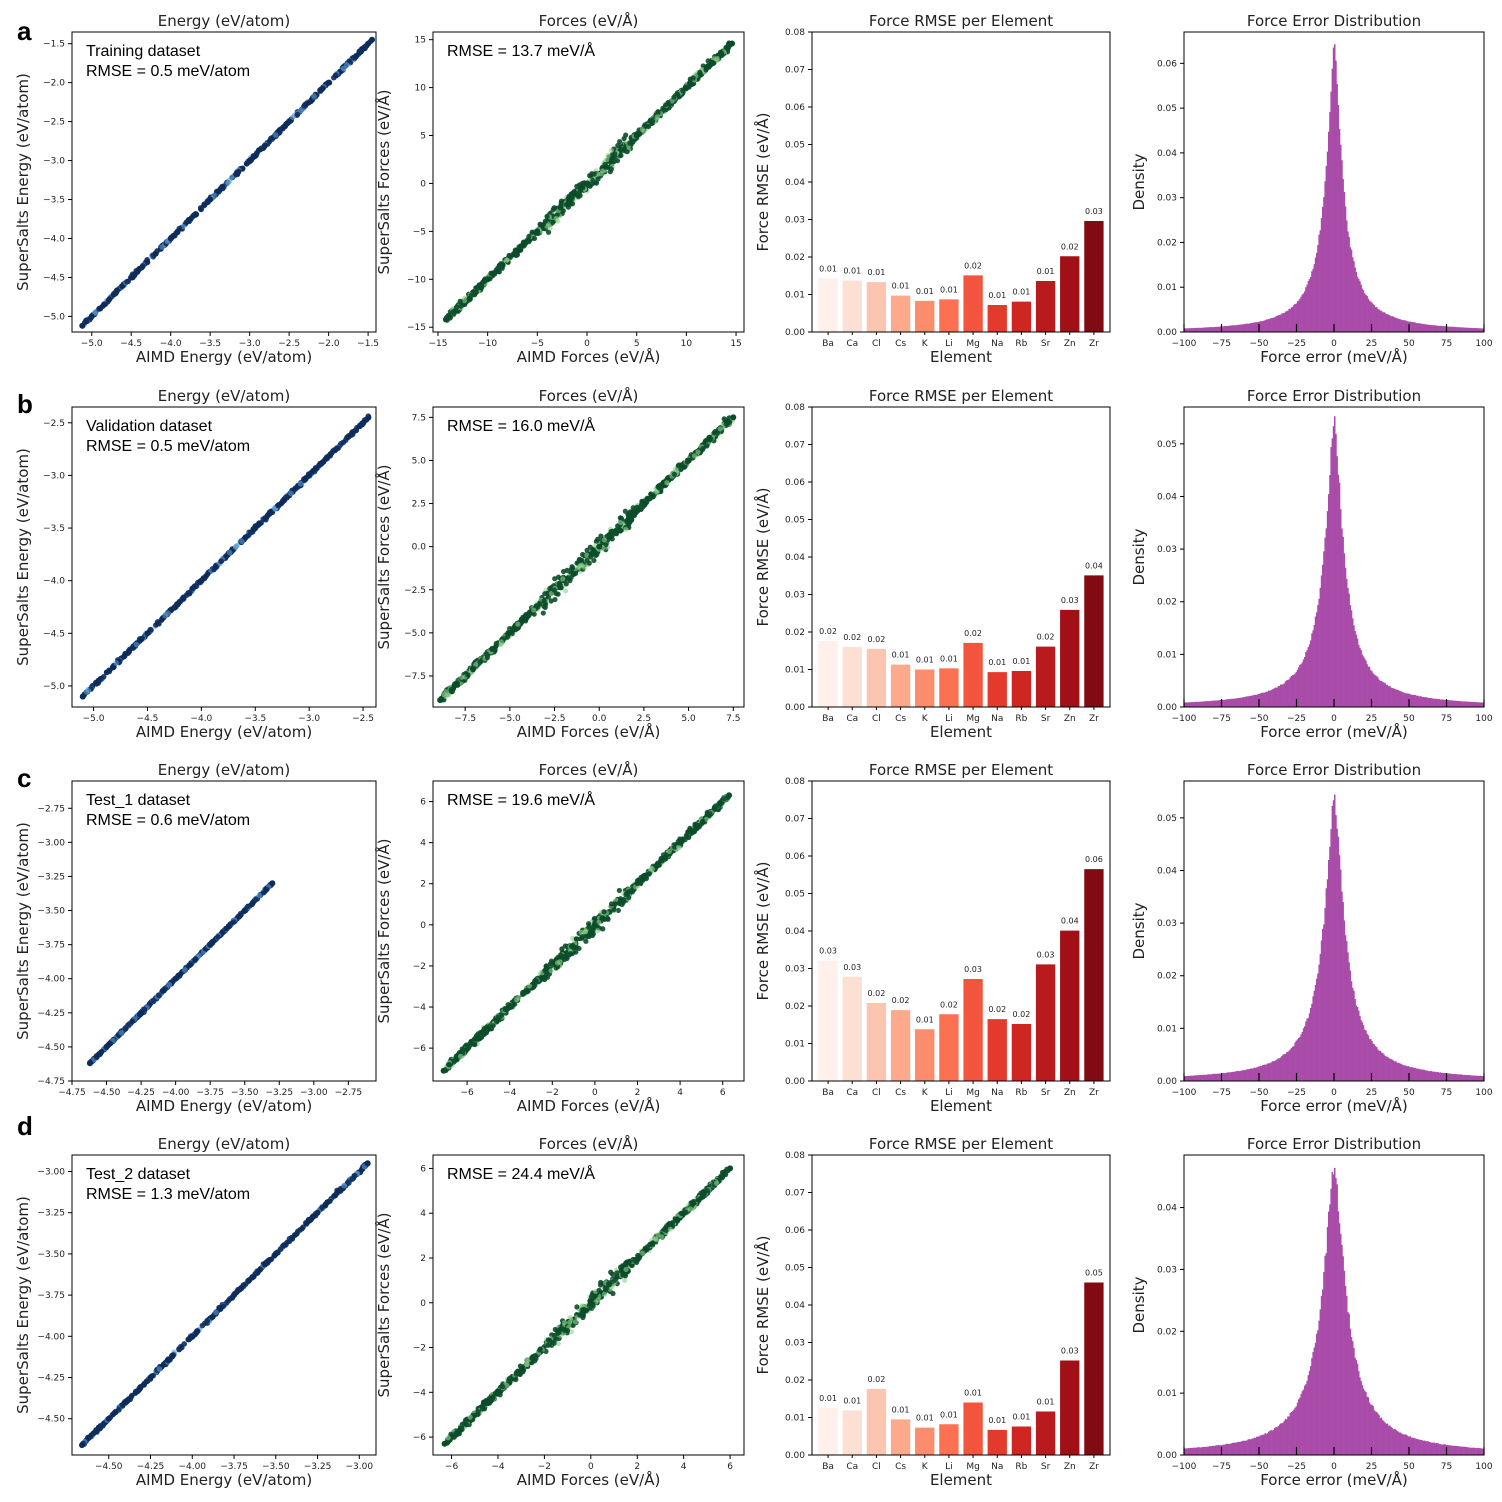  I want to click on y-tick-label: −4.5, so click(54, 278).